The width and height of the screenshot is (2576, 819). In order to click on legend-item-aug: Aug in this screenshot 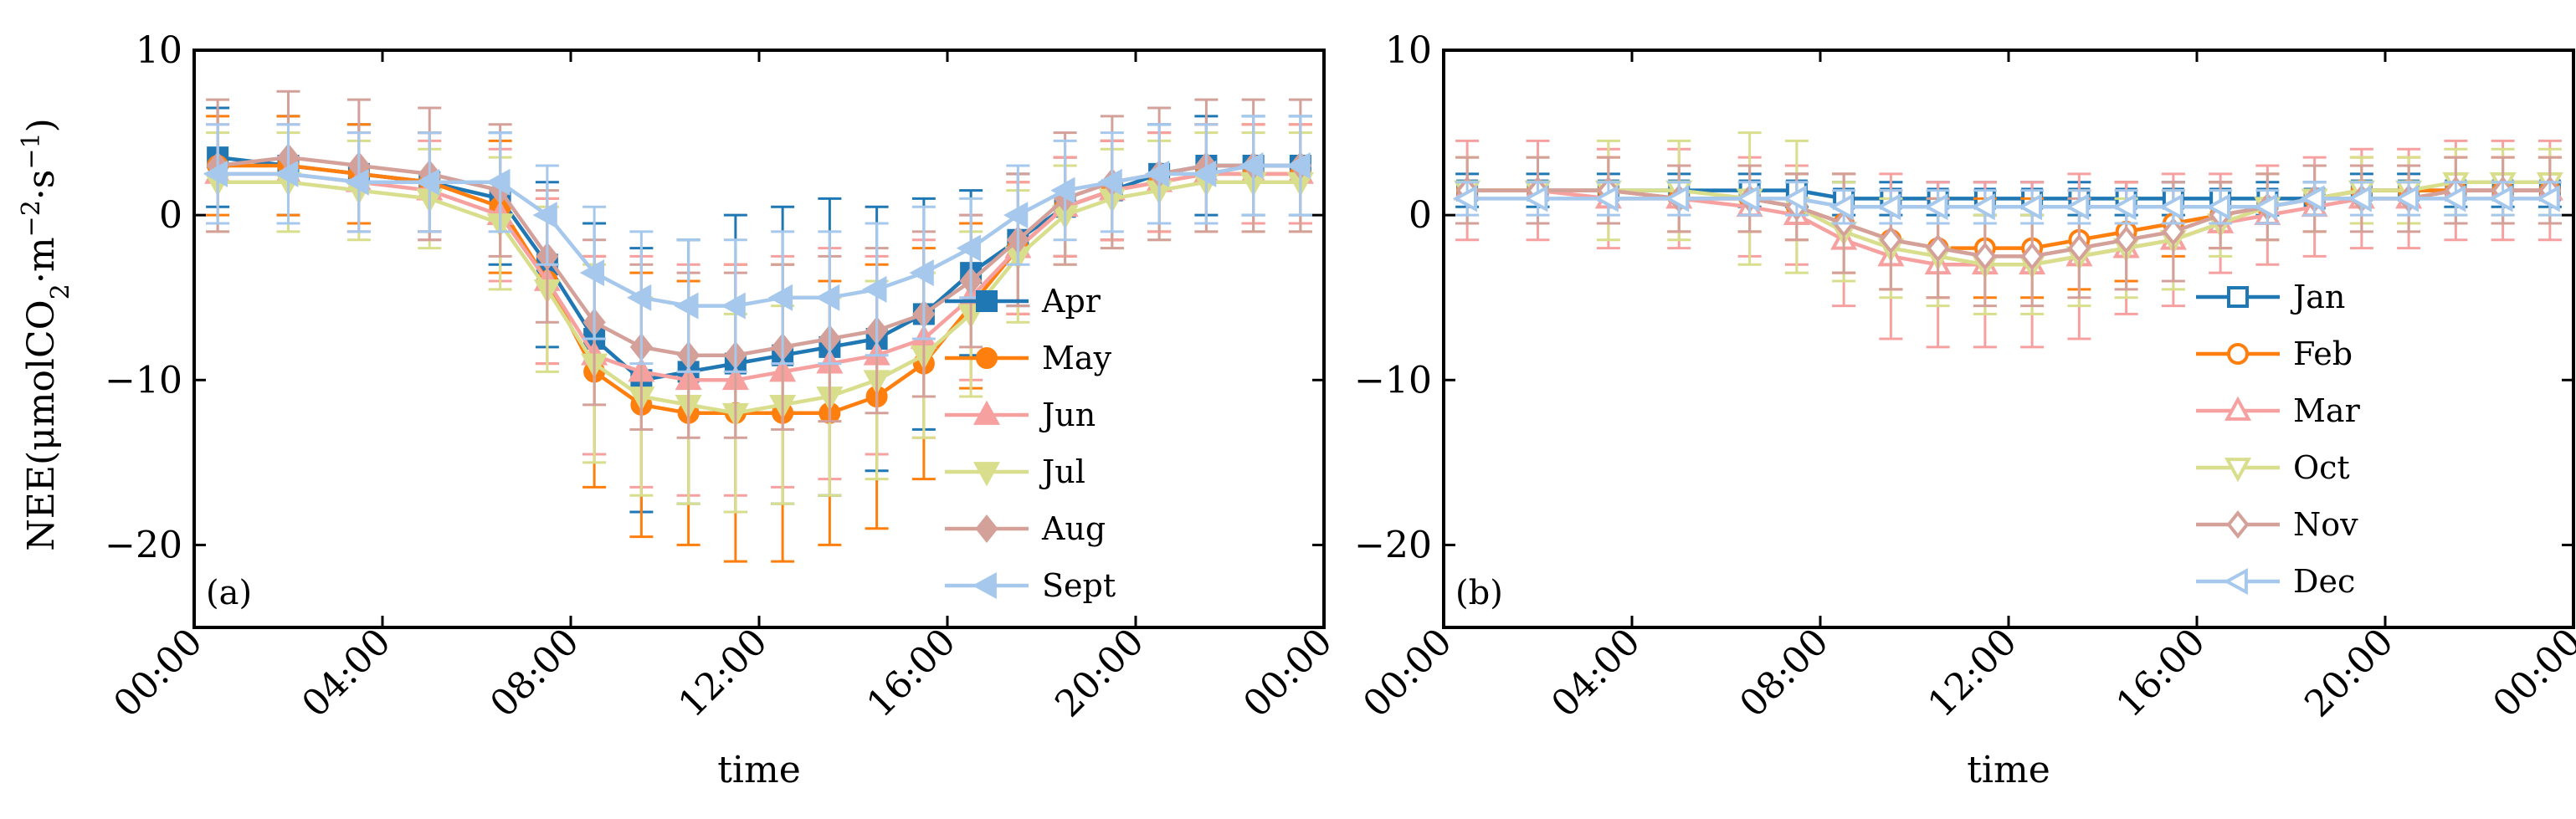, I will do `click(1025, 528)`.